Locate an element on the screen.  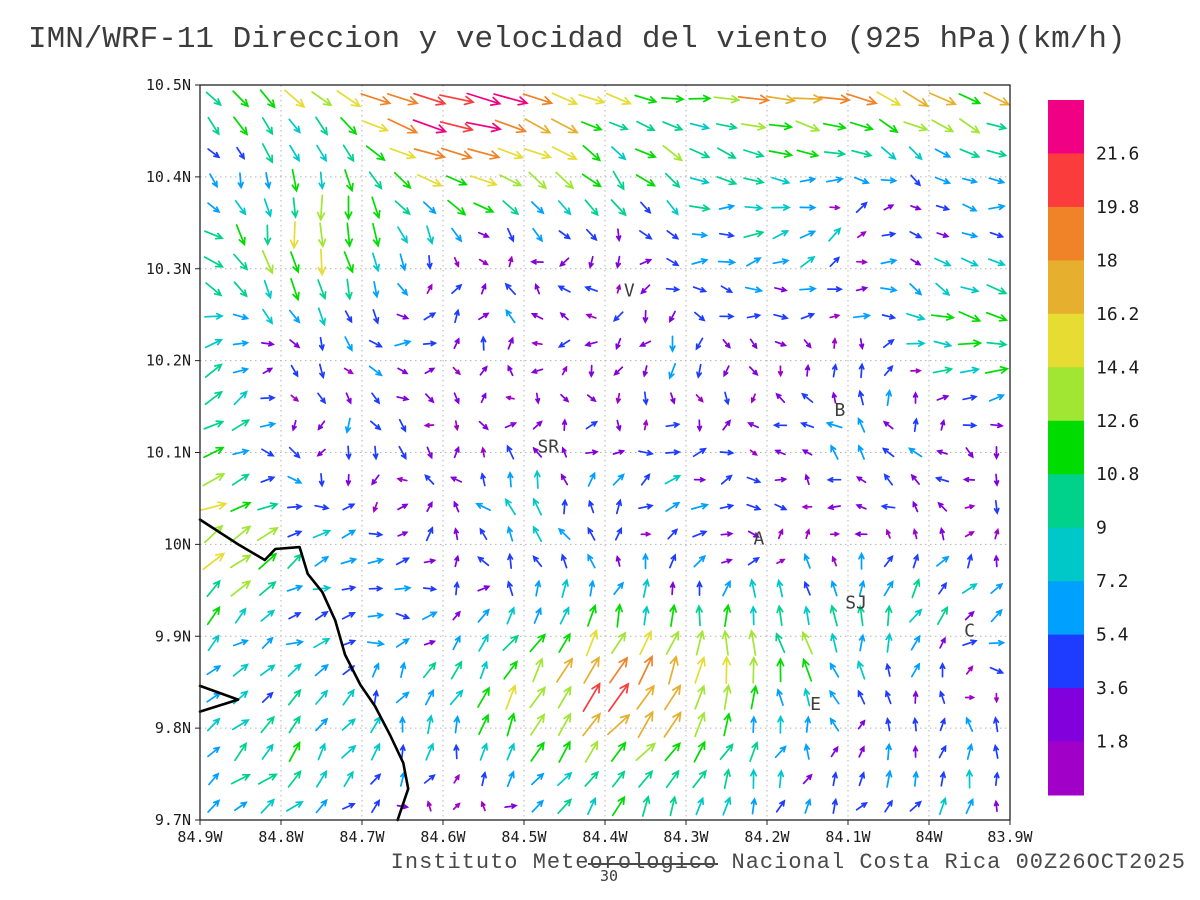
coastline-main is located at coordinates (304, 670).